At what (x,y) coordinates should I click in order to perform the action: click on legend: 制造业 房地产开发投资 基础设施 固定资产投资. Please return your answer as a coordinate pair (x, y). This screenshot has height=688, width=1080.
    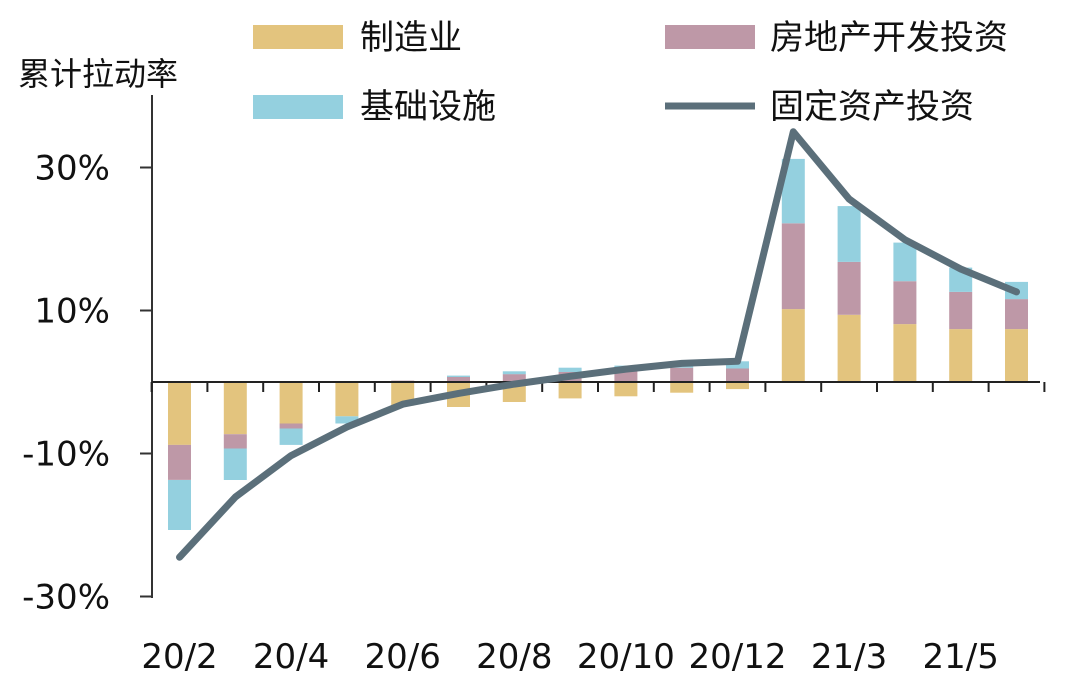
    Looking at the image, I should click on (630, 72).